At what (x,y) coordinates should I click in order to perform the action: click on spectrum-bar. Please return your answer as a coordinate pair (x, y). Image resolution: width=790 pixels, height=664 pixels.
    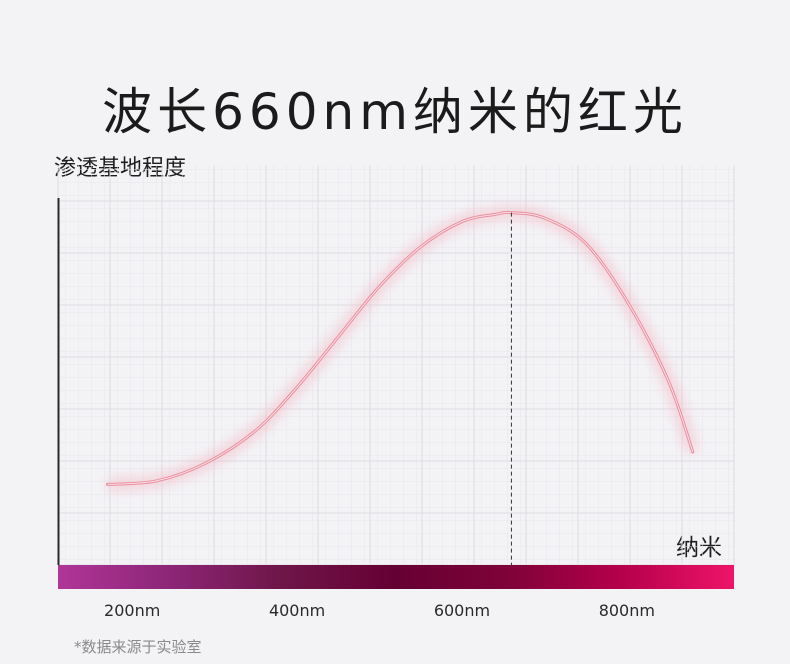
    Looking at the image, I should click on (396, 577).